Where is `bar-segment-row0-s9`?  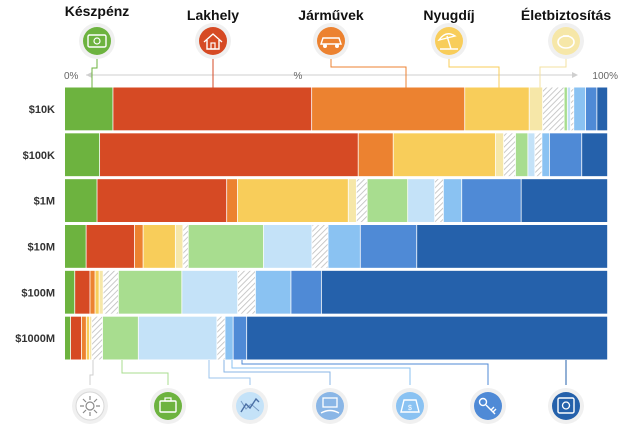
bar-segment-row0-s9 is located at coordinates (580, 109).